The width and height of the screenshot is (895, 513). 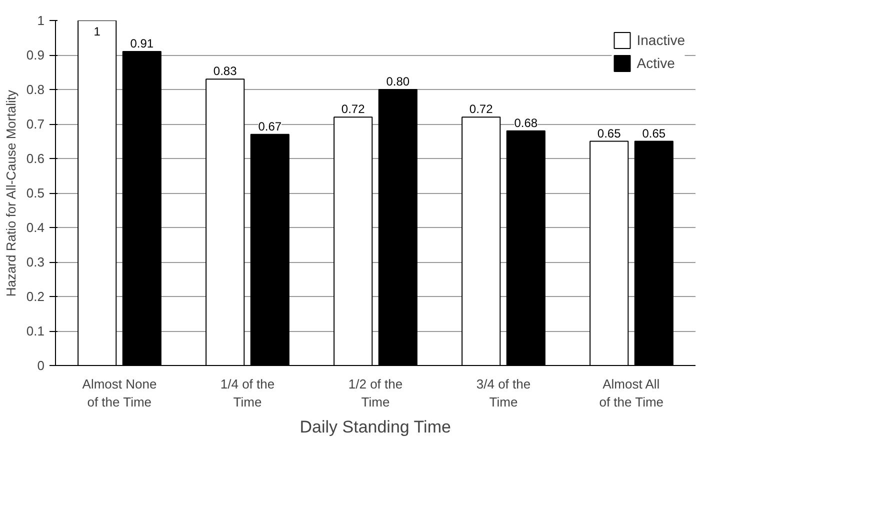 I want to click on legend-label: Inactive, so click(x=660, y=40).